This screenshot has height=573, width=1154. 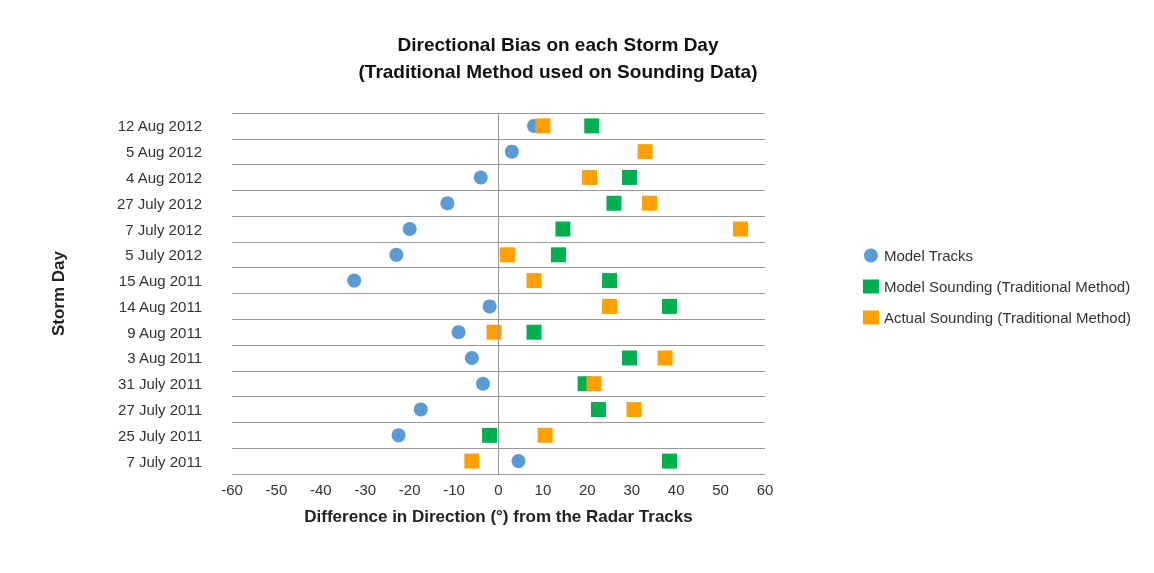 What do you see at coordinates (676, 489) in the screenshot?
I see `x-tick-label: 40` at bounding box center [676, 489].